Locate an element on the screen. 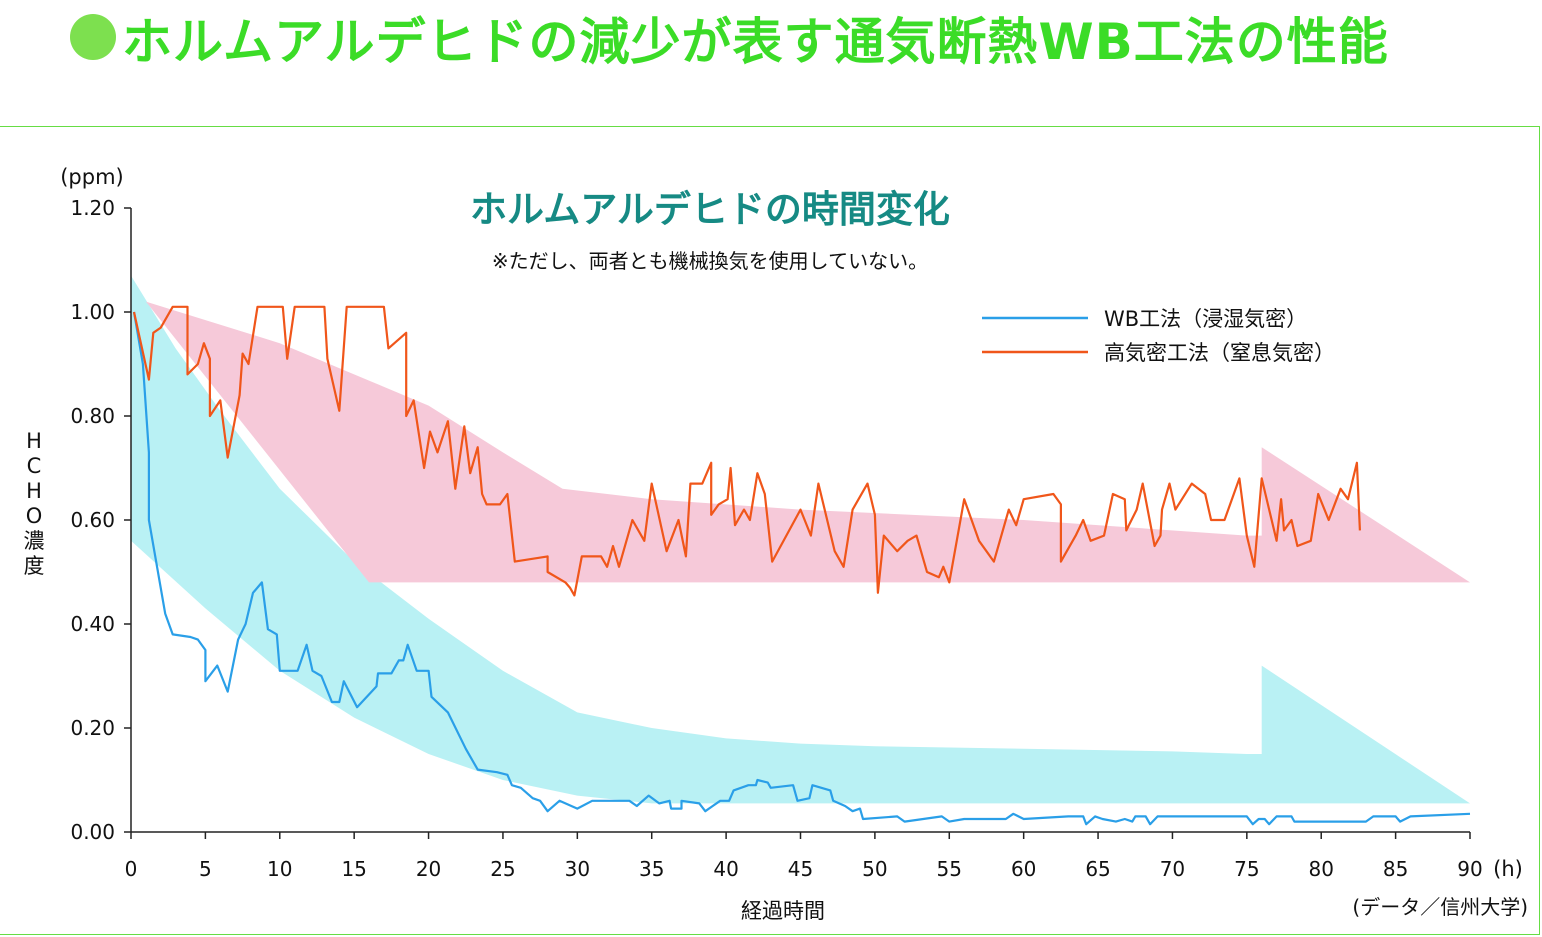  x-tick-label: 60 is located at coordinates (1023, 869).